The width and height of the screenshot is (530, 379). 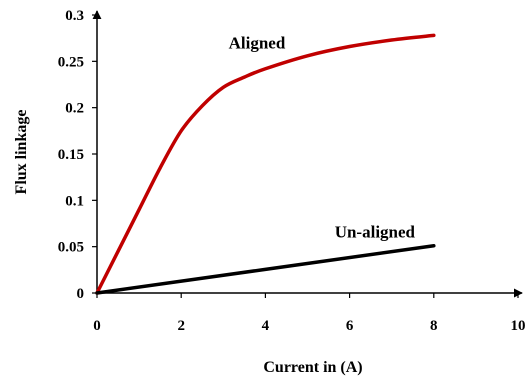 I want to click on x-tick-label: 8, so click(x=434, y=326).